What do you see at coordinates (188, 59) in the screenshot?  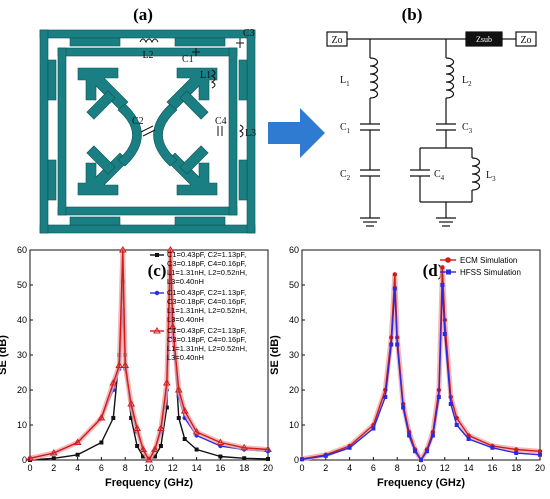 I see `label-c1: C1` at bounding box center [188, 59].